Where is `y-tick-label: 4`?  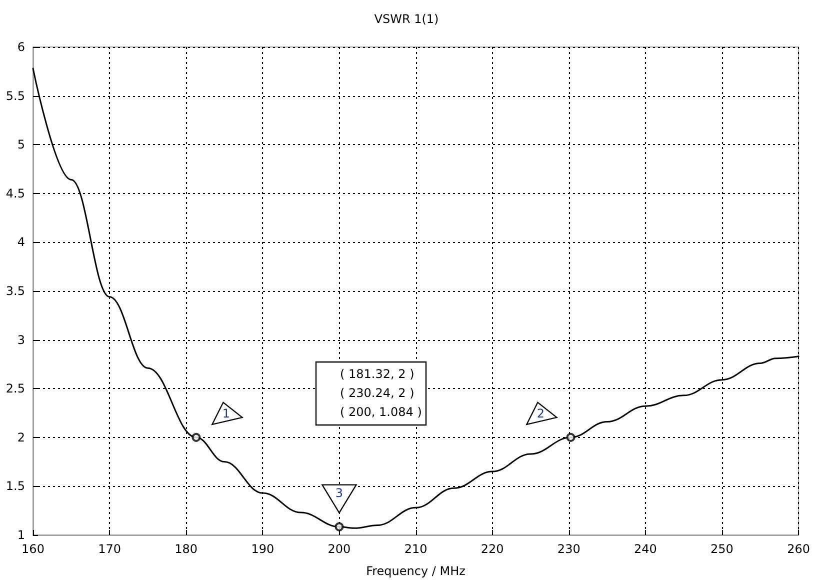 y-tick-label: 4 is located at coordinates (21, 242).